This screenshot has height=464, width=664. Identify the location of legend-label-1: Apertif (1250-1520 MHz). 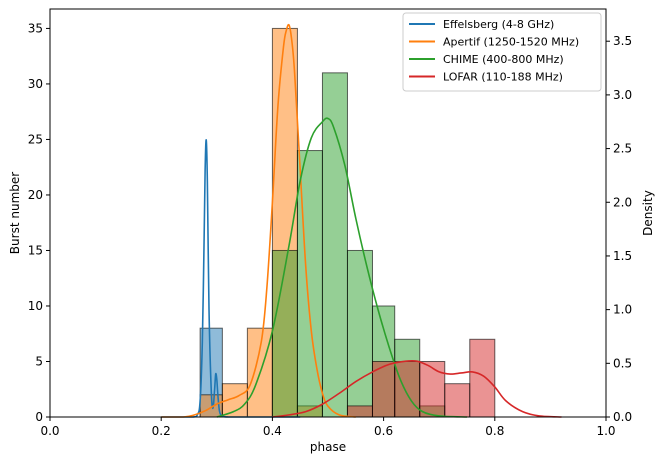
(511, 42).